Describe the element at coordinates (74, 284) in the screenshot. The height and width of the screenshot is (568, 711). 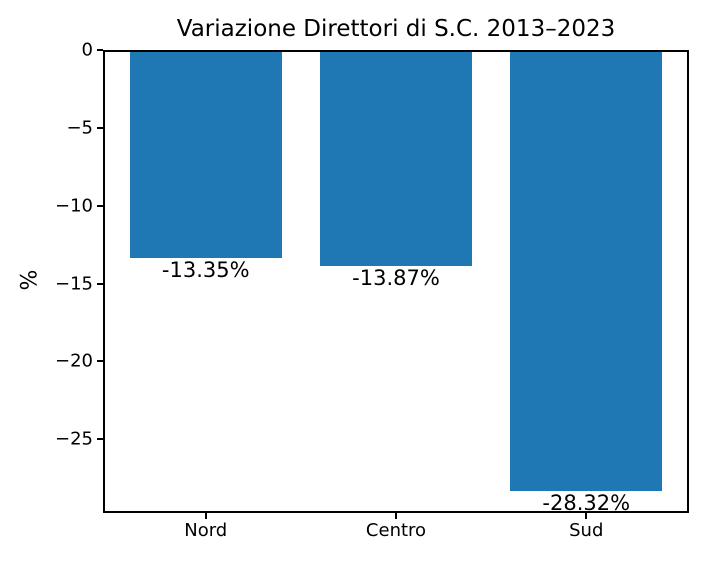
I see `y-tick-label: −15` at that location.